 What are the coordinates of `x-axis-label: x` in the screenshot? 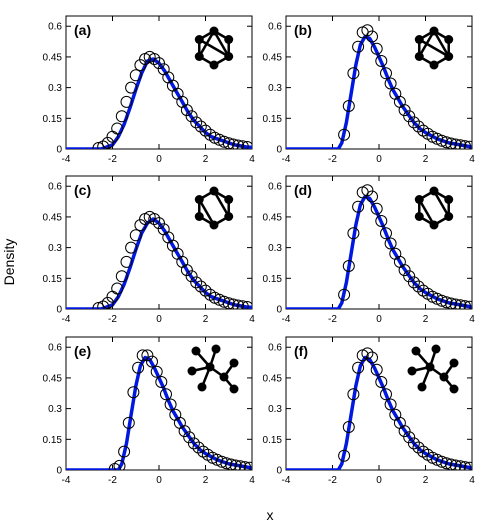 It's located at (270, 515).